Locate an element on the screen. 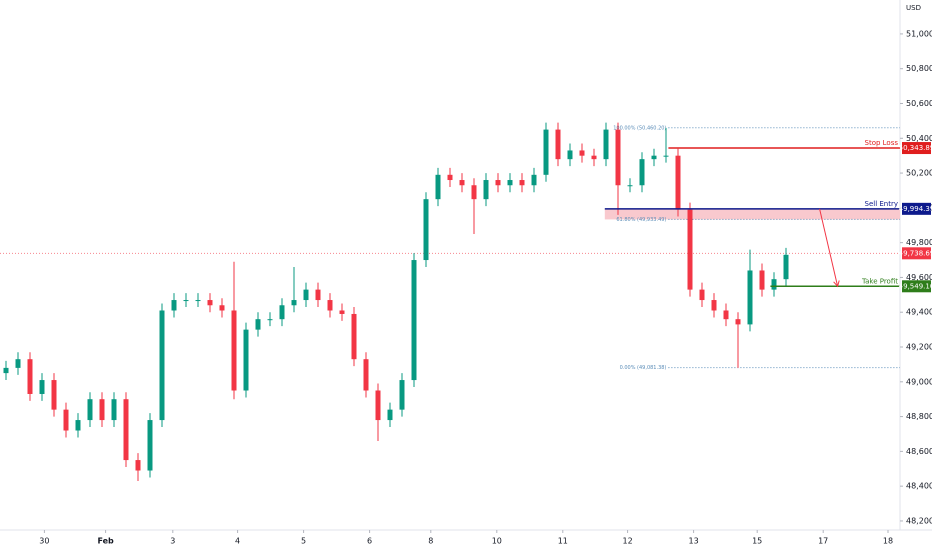  x-tick-label: 4 is located at coordinates (237, 541).